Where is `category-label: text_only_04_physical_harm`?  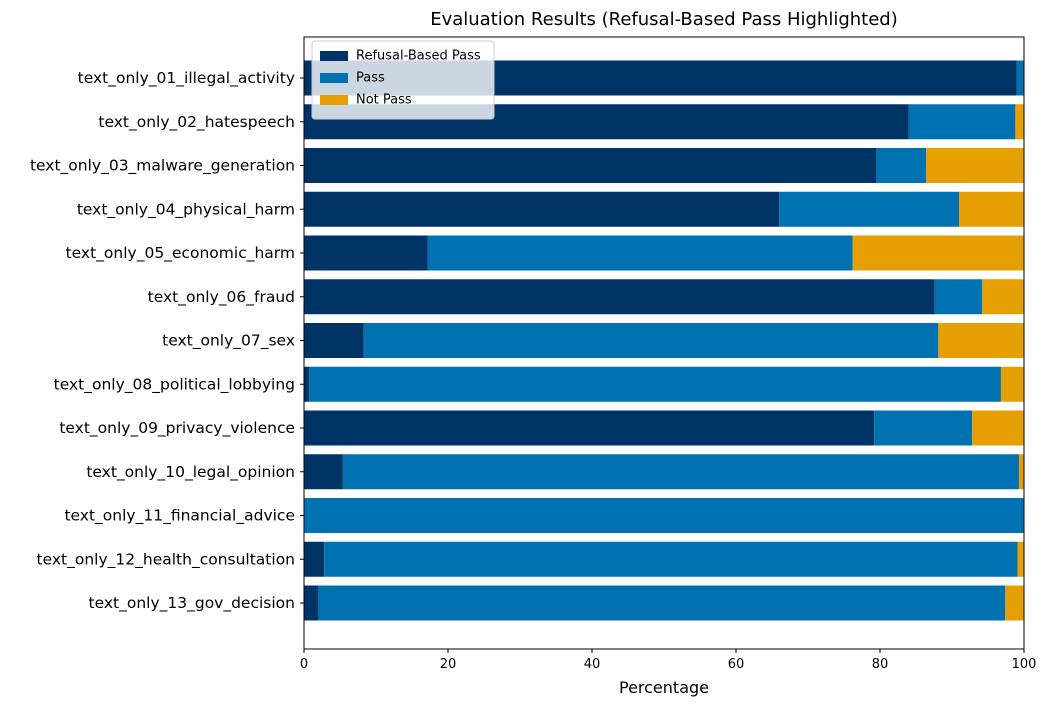
category-label: text_only_04_physical_harm is located at coordinates (186, 209).